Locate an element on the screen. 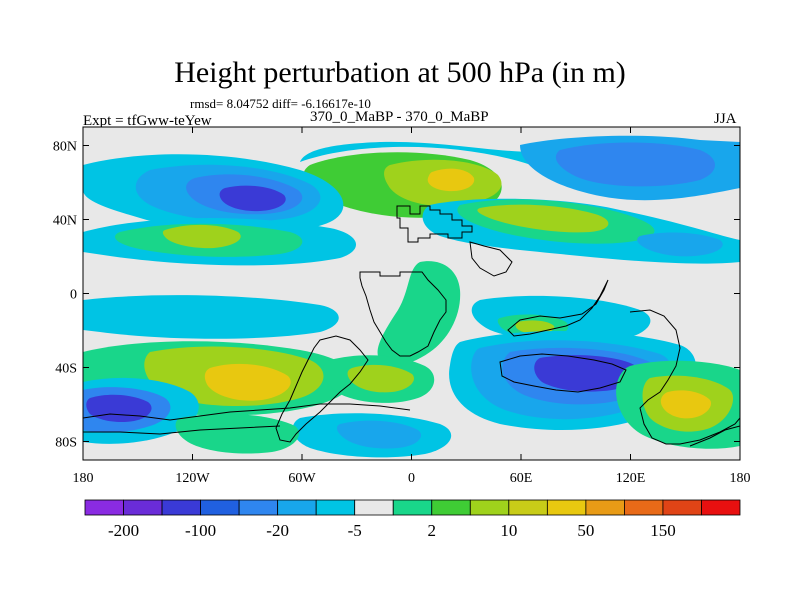 This screenshot has width=800, height=600. y-tick-label: 80S is located at coordinates (66, 443).